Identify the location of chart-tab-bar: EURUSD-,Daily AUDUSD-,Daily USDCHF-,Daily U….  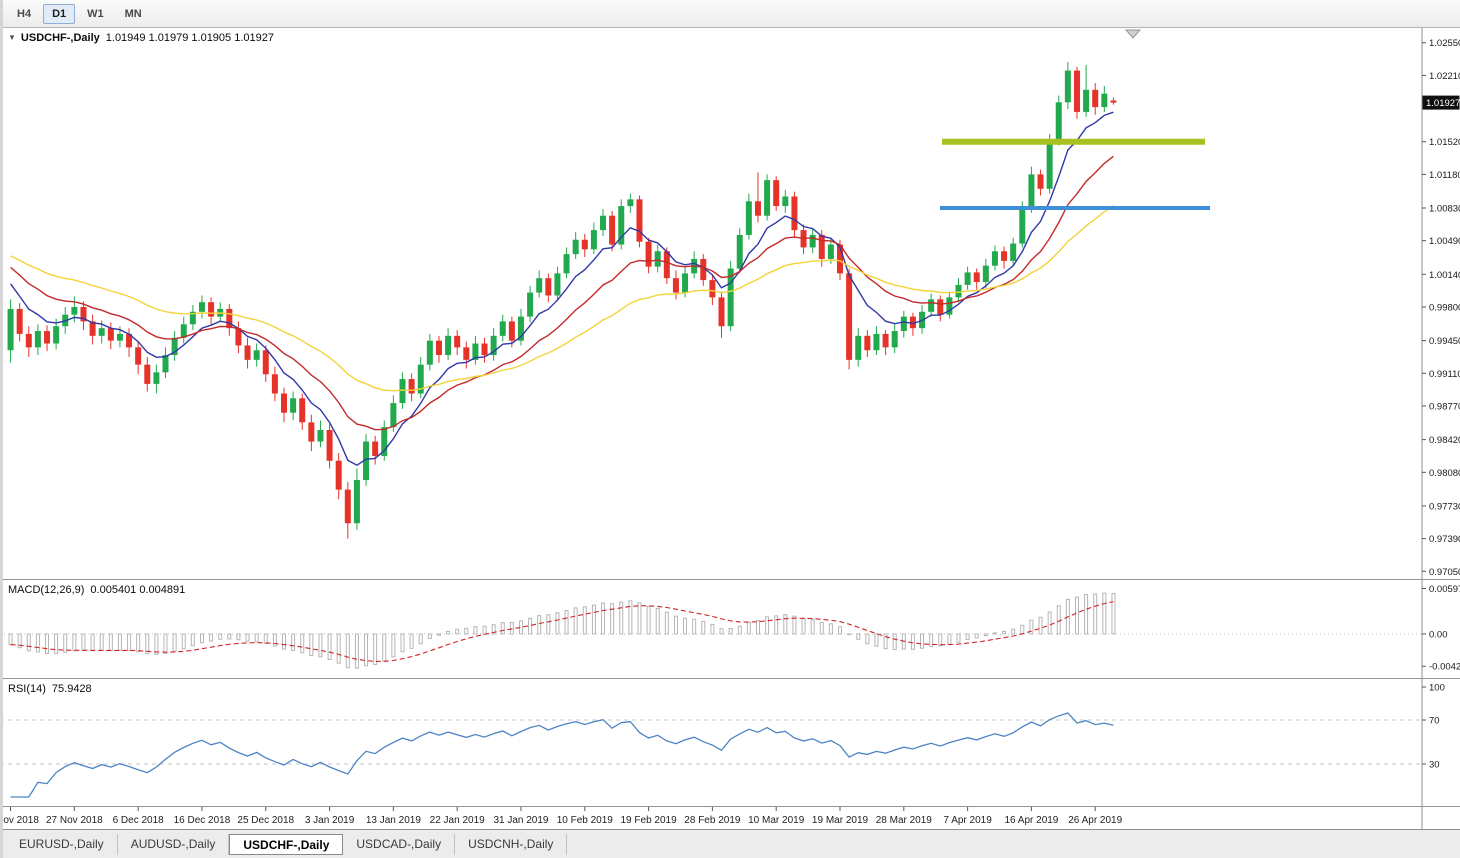
(730, 843).